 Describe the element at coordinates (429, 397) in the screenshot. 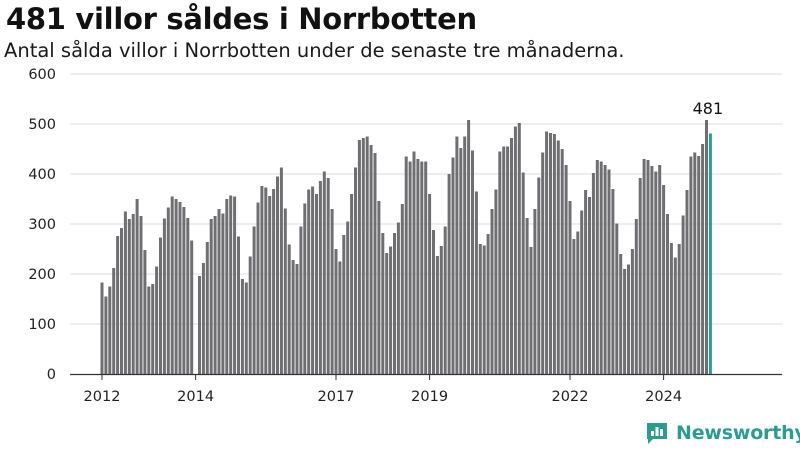

I see `x-tick-label: 2019` at that location.